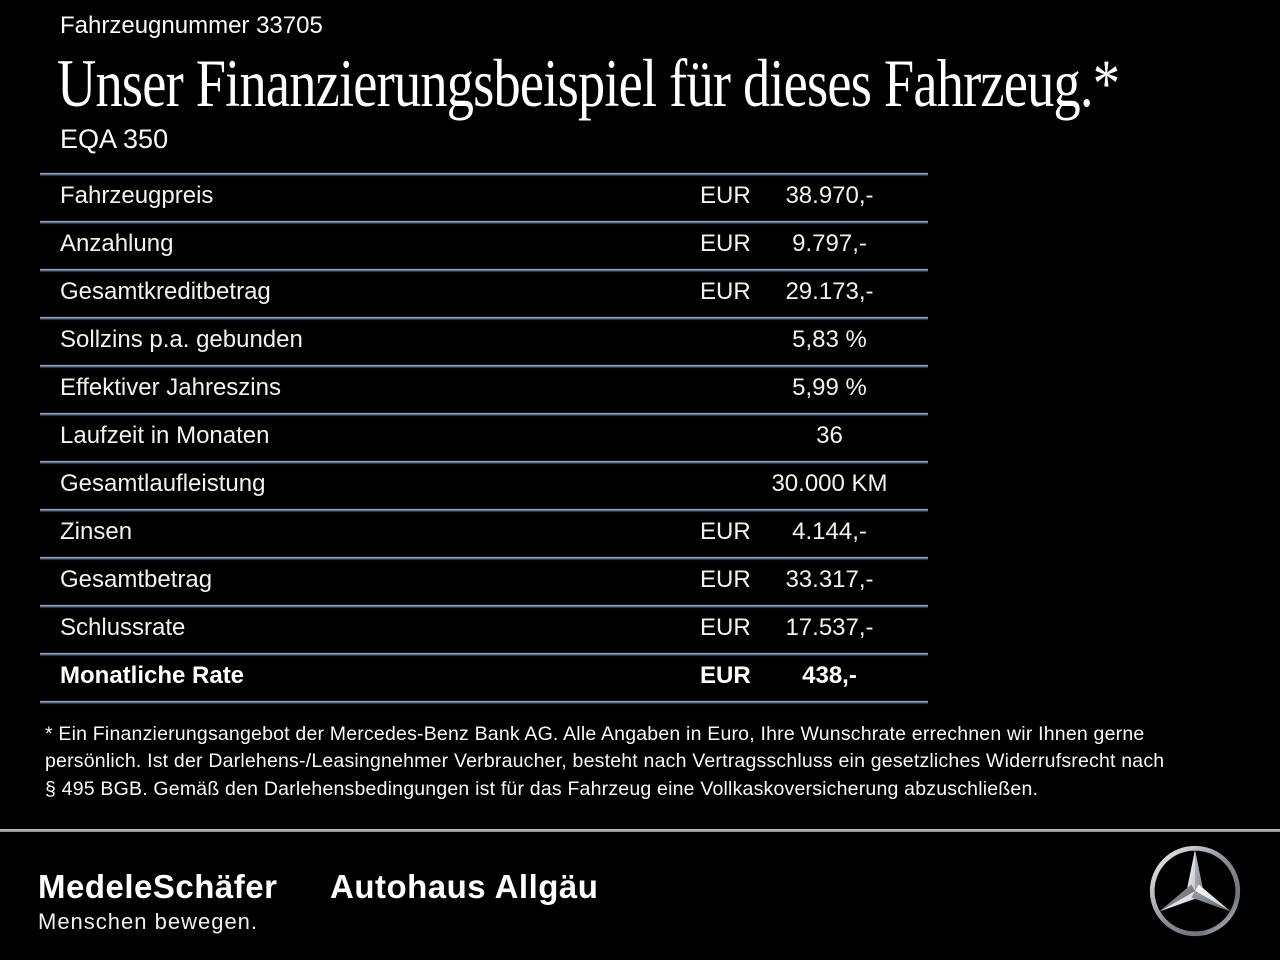  I want to click on row-label: Fahrzeugpreis, so click(137, 195).